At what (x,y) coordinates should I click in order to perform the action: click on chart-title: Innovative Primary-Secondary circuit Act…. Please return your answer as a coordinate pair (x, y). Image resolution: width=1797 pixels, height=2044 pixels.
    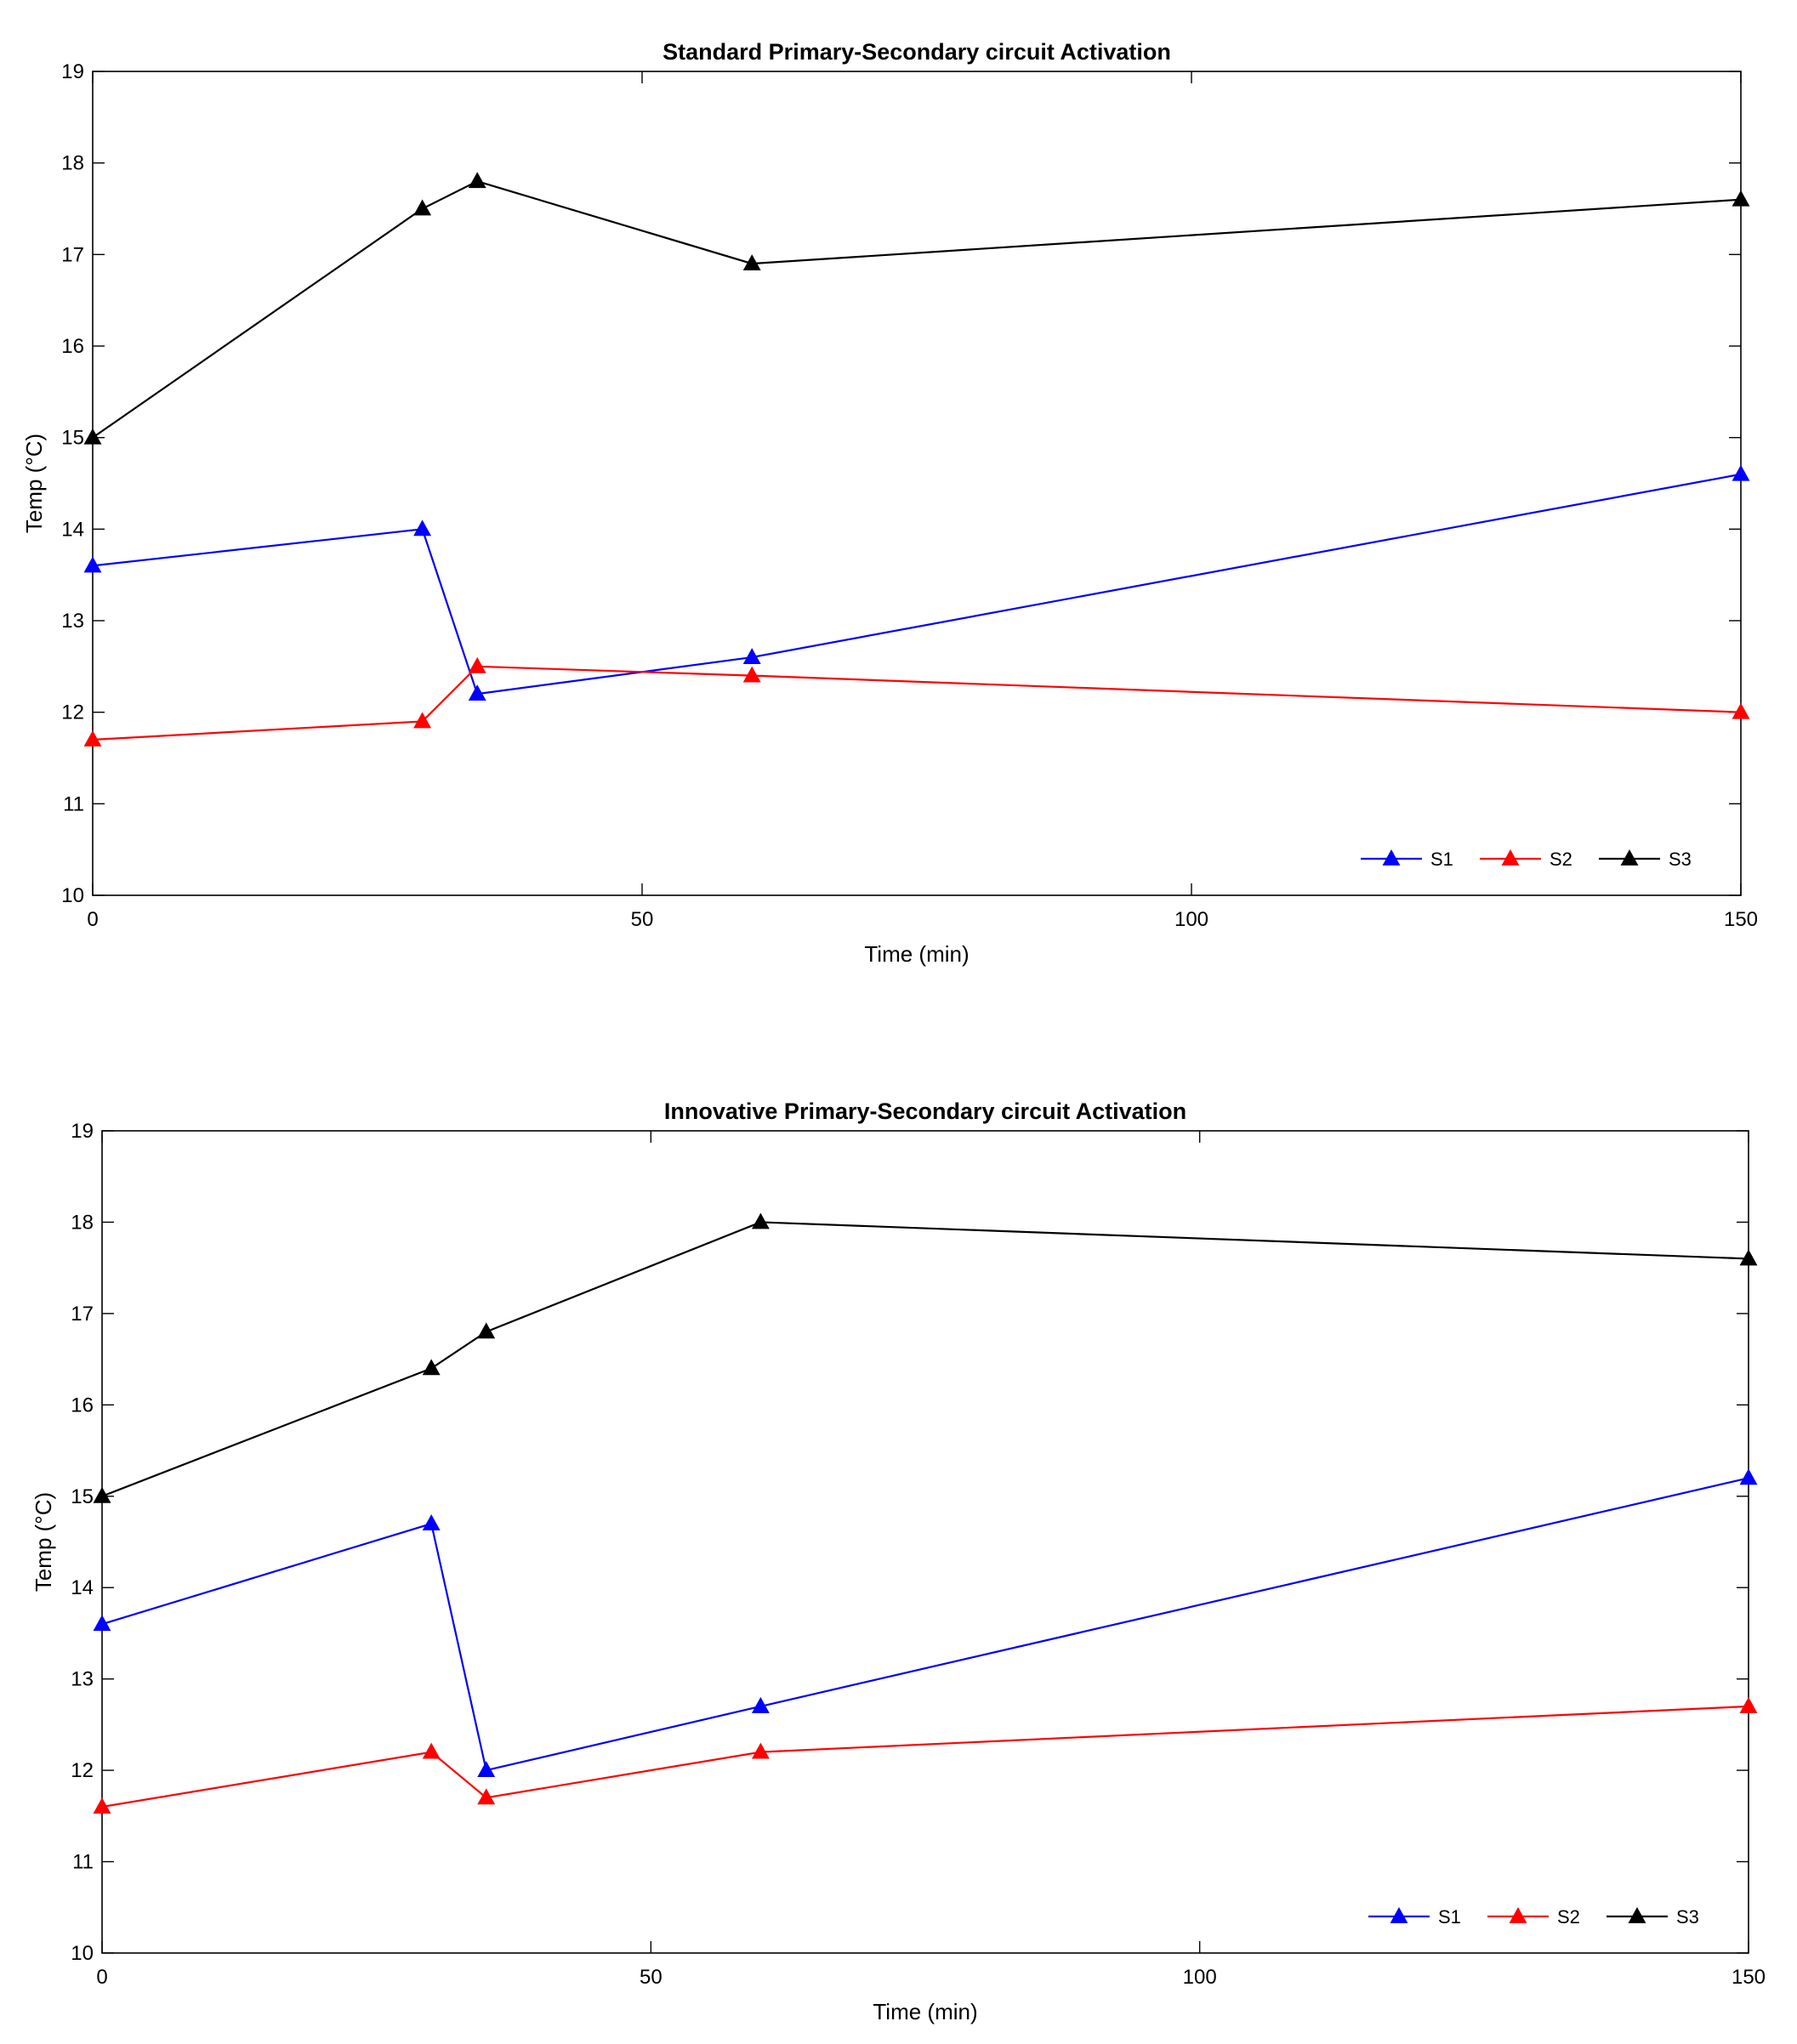
    Looking at the image, I should click on (925, 1111).